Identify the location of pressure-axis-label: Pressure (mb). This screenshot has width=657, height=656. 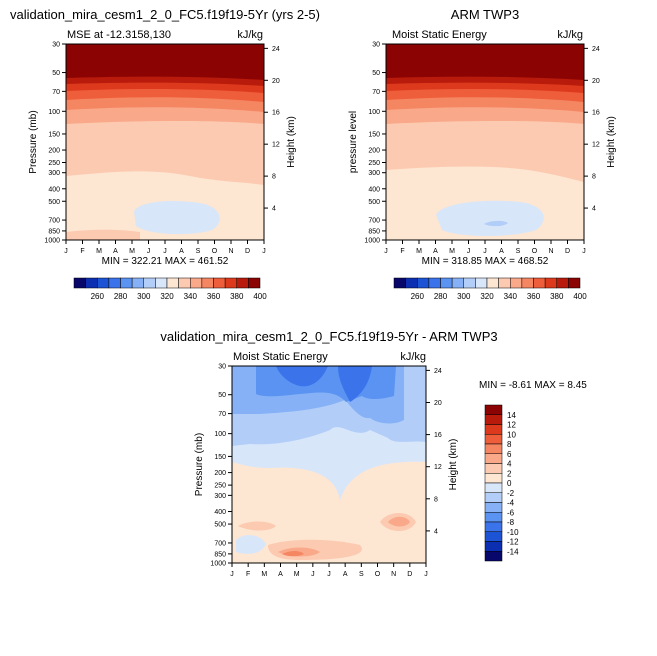
(33, 141).